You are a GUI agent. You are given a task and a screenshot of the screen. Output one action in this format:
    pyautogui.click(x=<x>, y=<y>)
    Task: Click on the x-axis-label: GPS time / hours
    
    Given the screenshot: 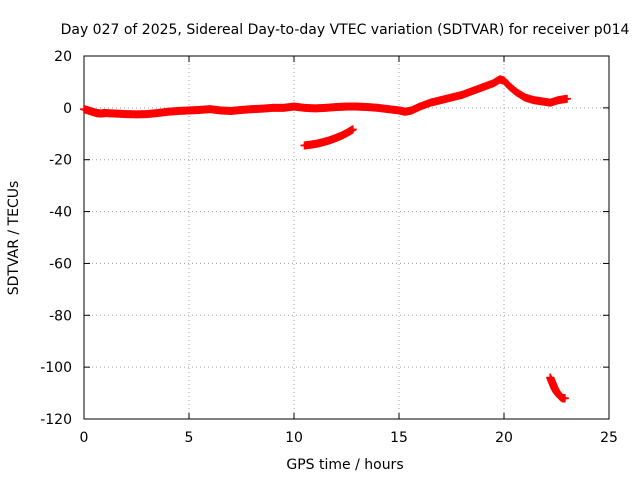 What is the action you would take?
    pyautogui.click(x=344, y=465)
    